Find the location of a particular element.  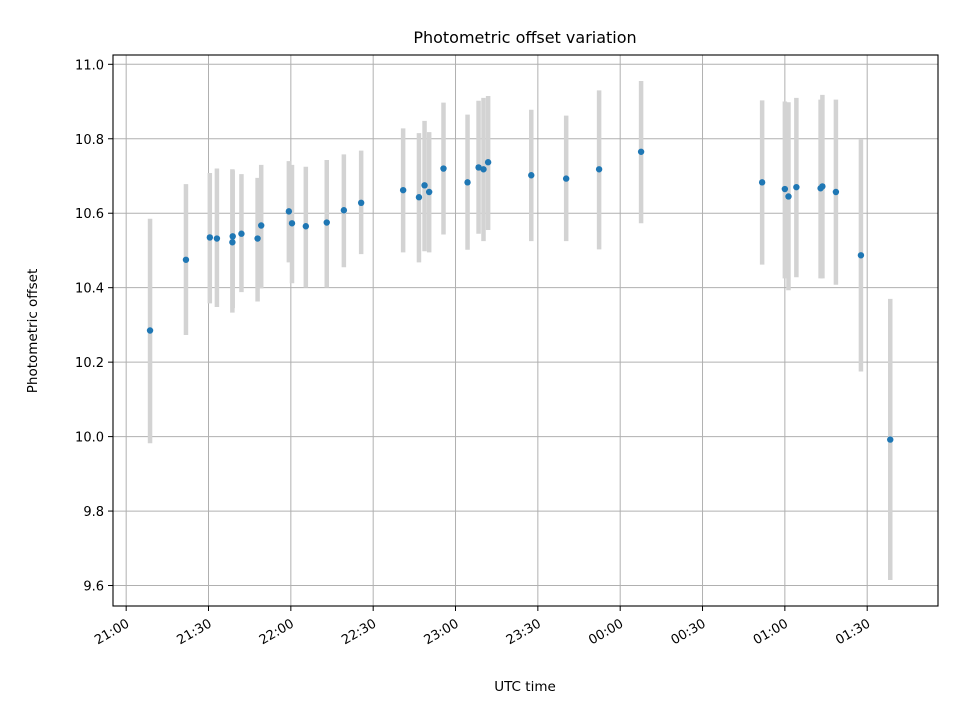

x-tick-label: 00:30 is located at coordinates (689, 632).